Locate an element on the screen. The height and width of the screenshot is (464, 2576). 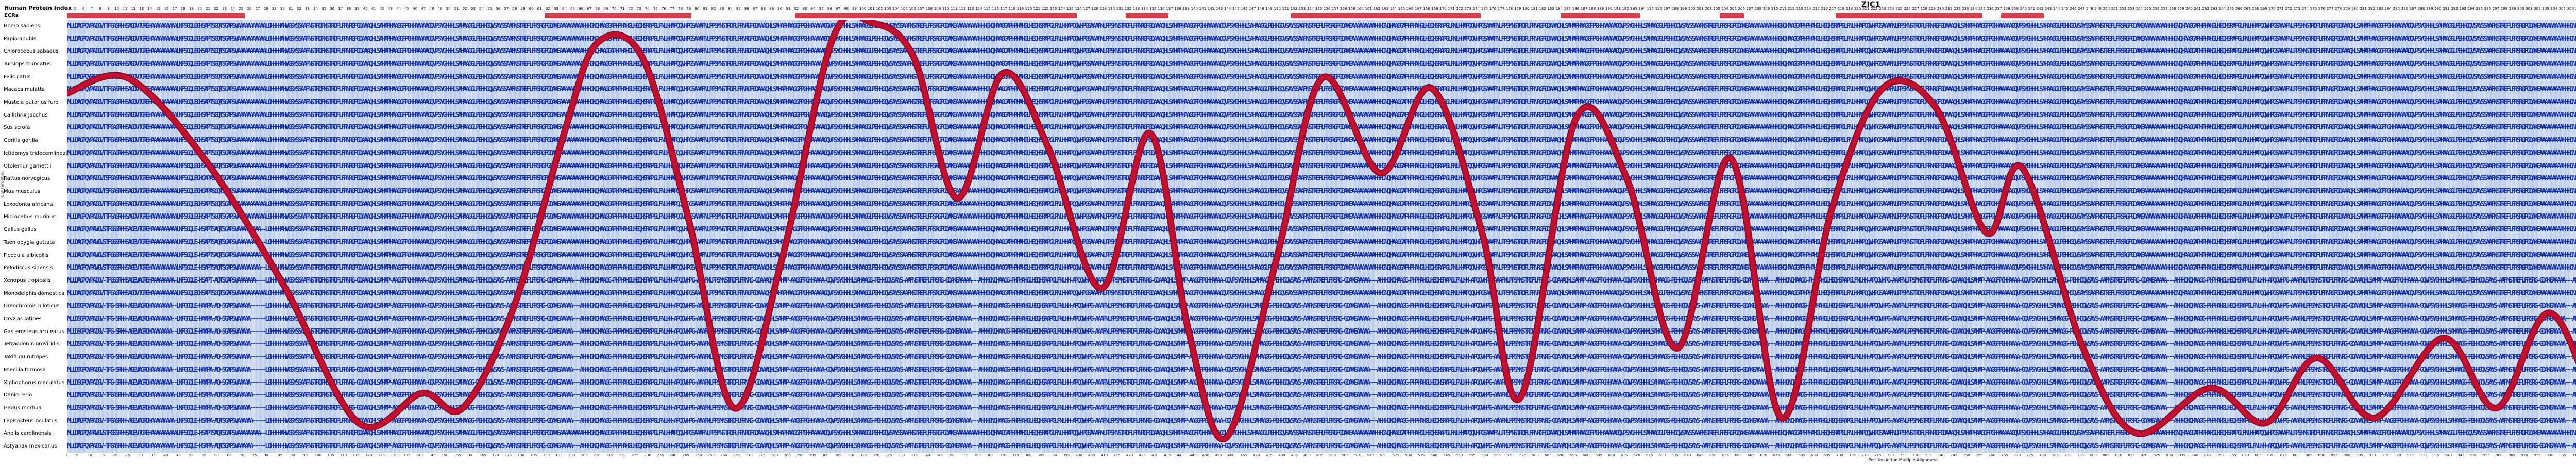
ruler-tick: 965 is located at coordinates (2512, 455).